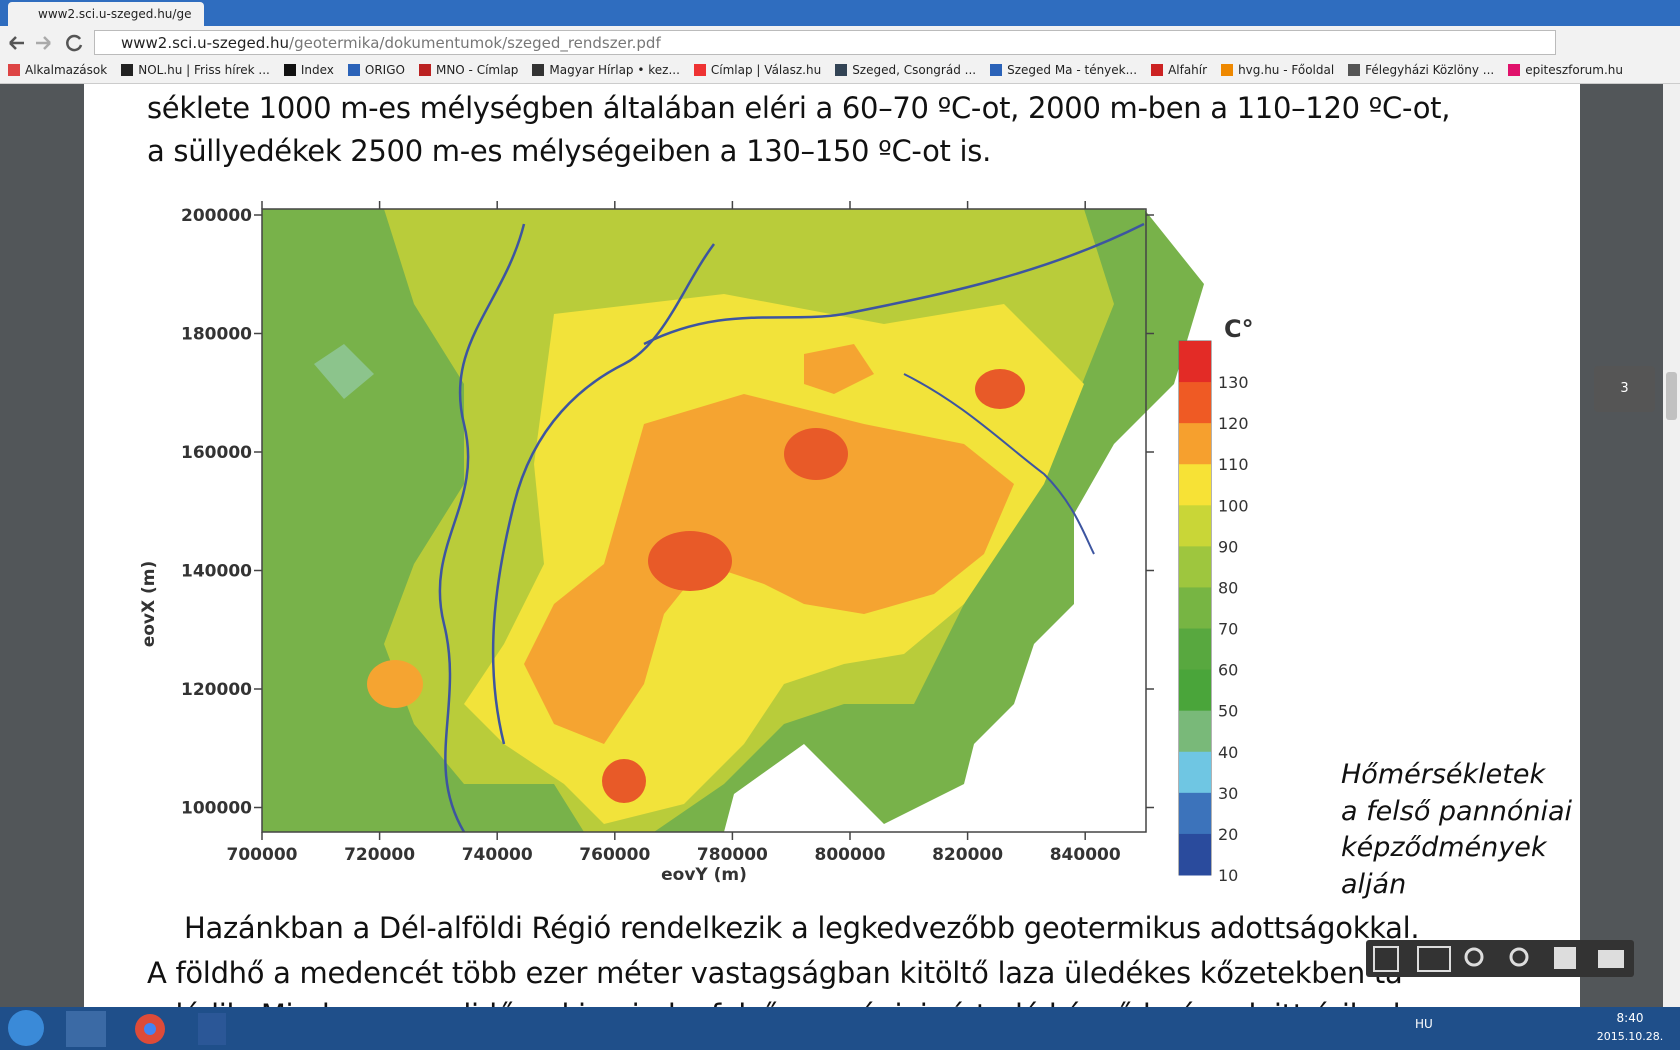  What do you see at coordinates (477, 70) in the screenshot?
I see `bookmark-label: MNO - Címlap` at bounding box center [477, 70].